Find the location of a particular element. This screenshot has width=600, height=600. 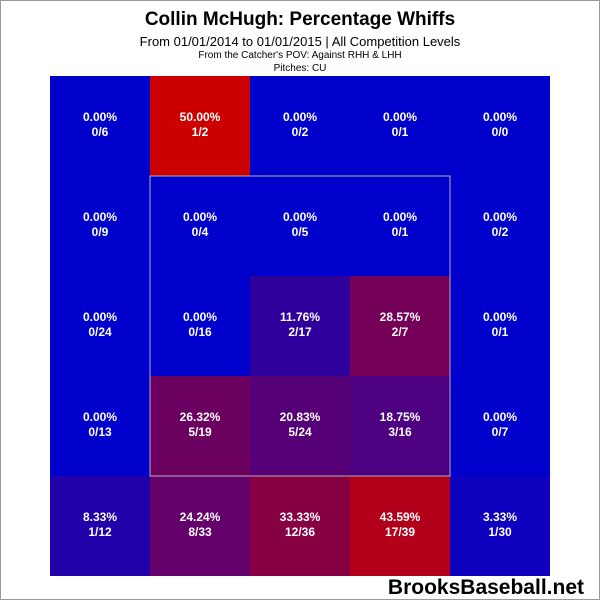

cell-ratio-label: 0/13 is located at coordinates (100, 432).